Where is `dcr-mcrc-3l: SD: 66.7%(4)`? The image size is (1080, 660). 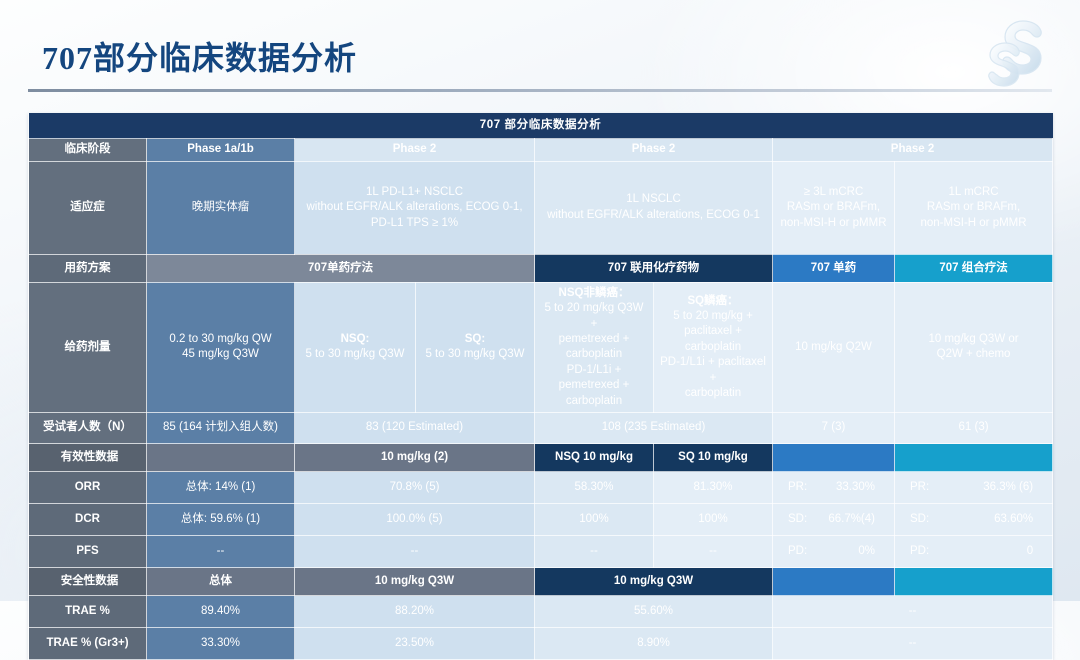
dcr-mcrc-3l: SD: 66.7%(4) is located at coordinates (833, 520).